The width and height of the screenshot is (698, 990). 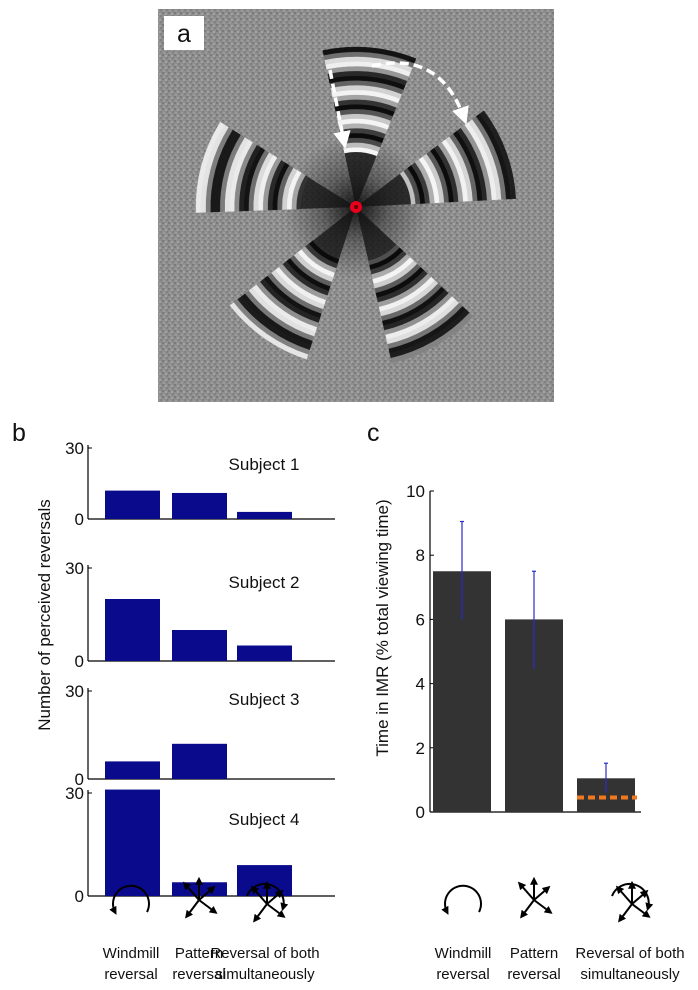 I want to click on rotation-motion-arrow, so click(x=420, y=93).